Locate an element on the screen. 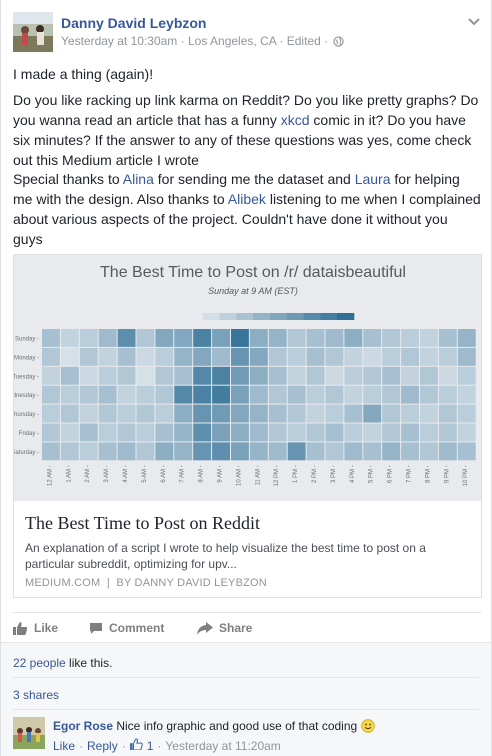  comment-reply-link: Reply is located at coordinates (102, 745).